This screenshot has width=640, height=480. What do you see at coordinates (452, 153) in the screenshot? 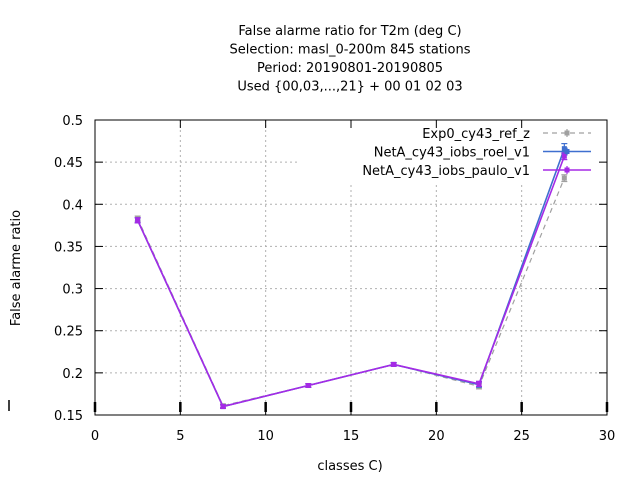
I see `legend-label: NetA_cy43_iobs_roel_v1` at bounding box center [452, 153].